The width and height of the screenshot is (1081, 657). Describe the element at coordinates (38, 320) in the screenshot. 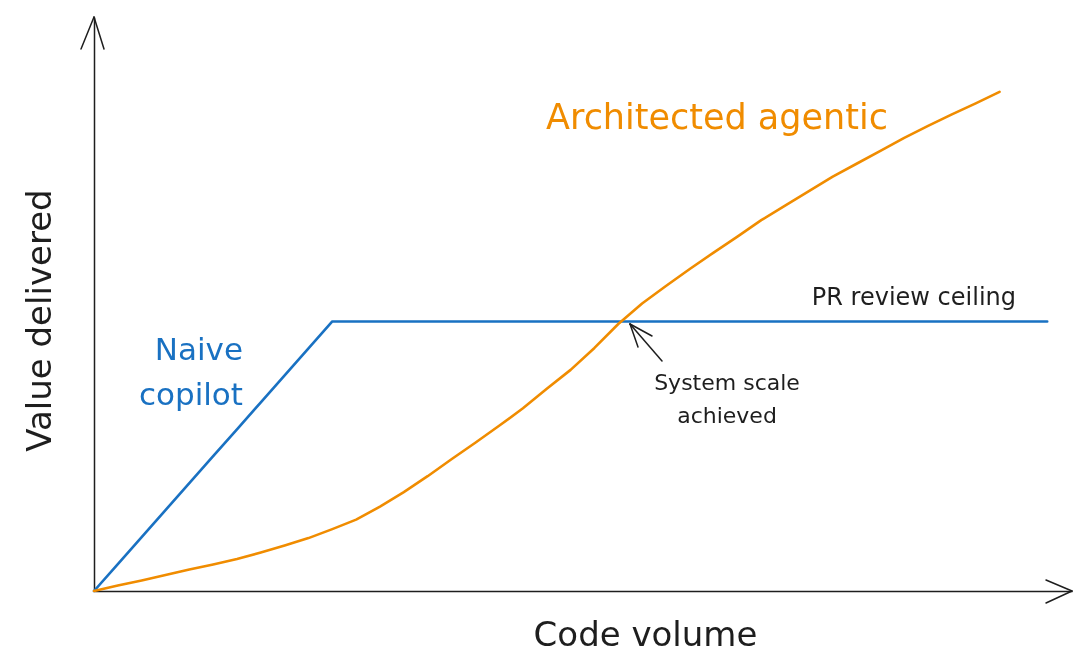

I see `y-axis-title: Value delivered` at that location.